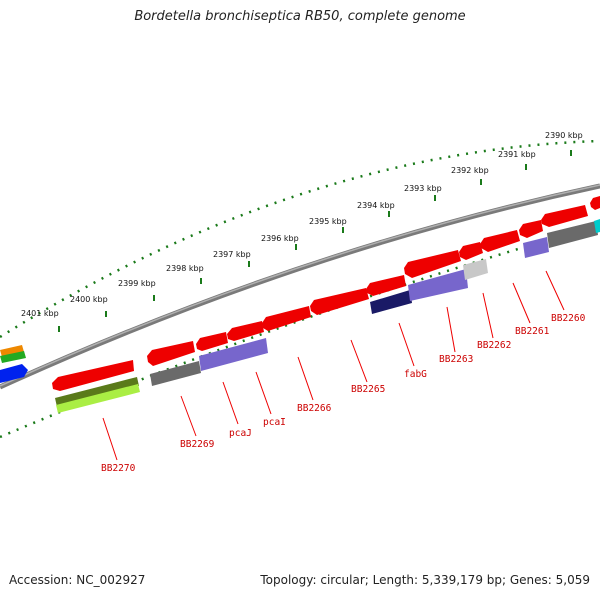 This screenshot has height=600, width=600. I want to click on kbp-label-2398: 2398 kbp, so click(185, 268).